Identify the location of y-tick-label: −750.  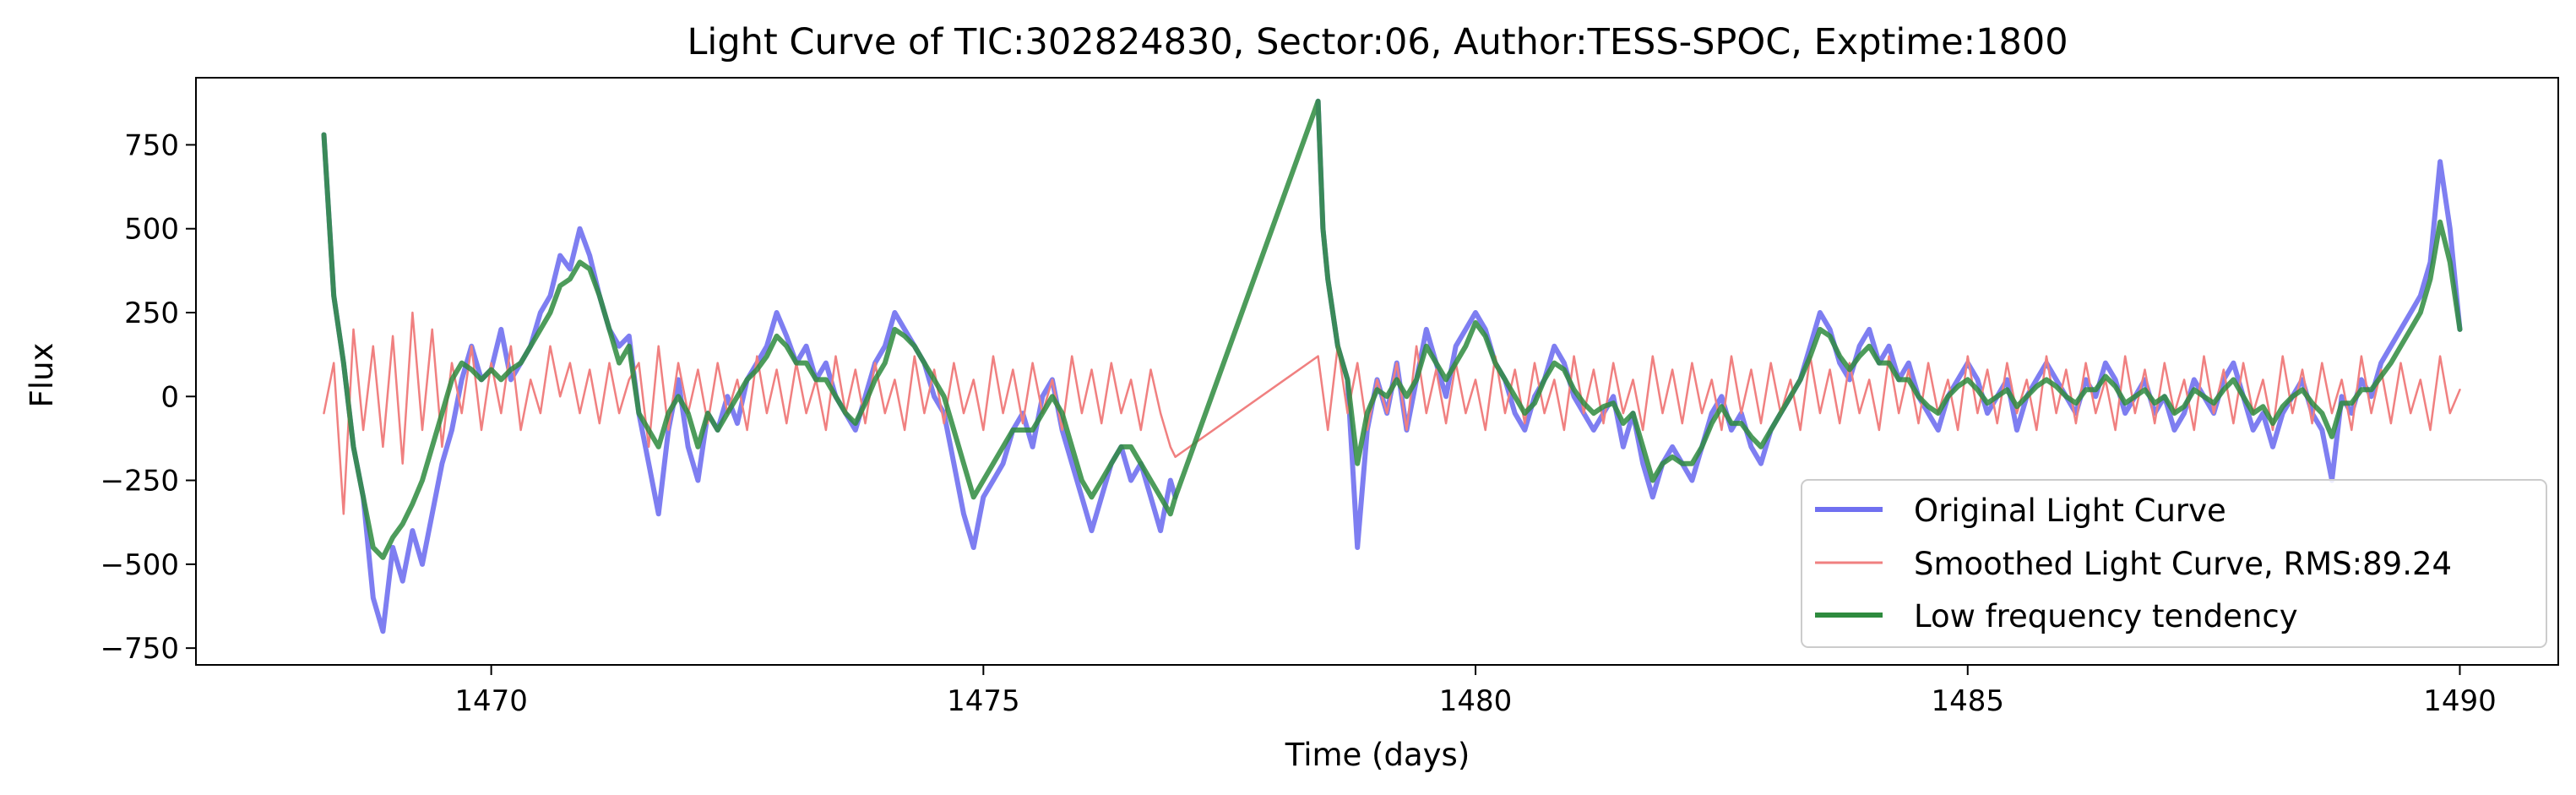
(140, 649).